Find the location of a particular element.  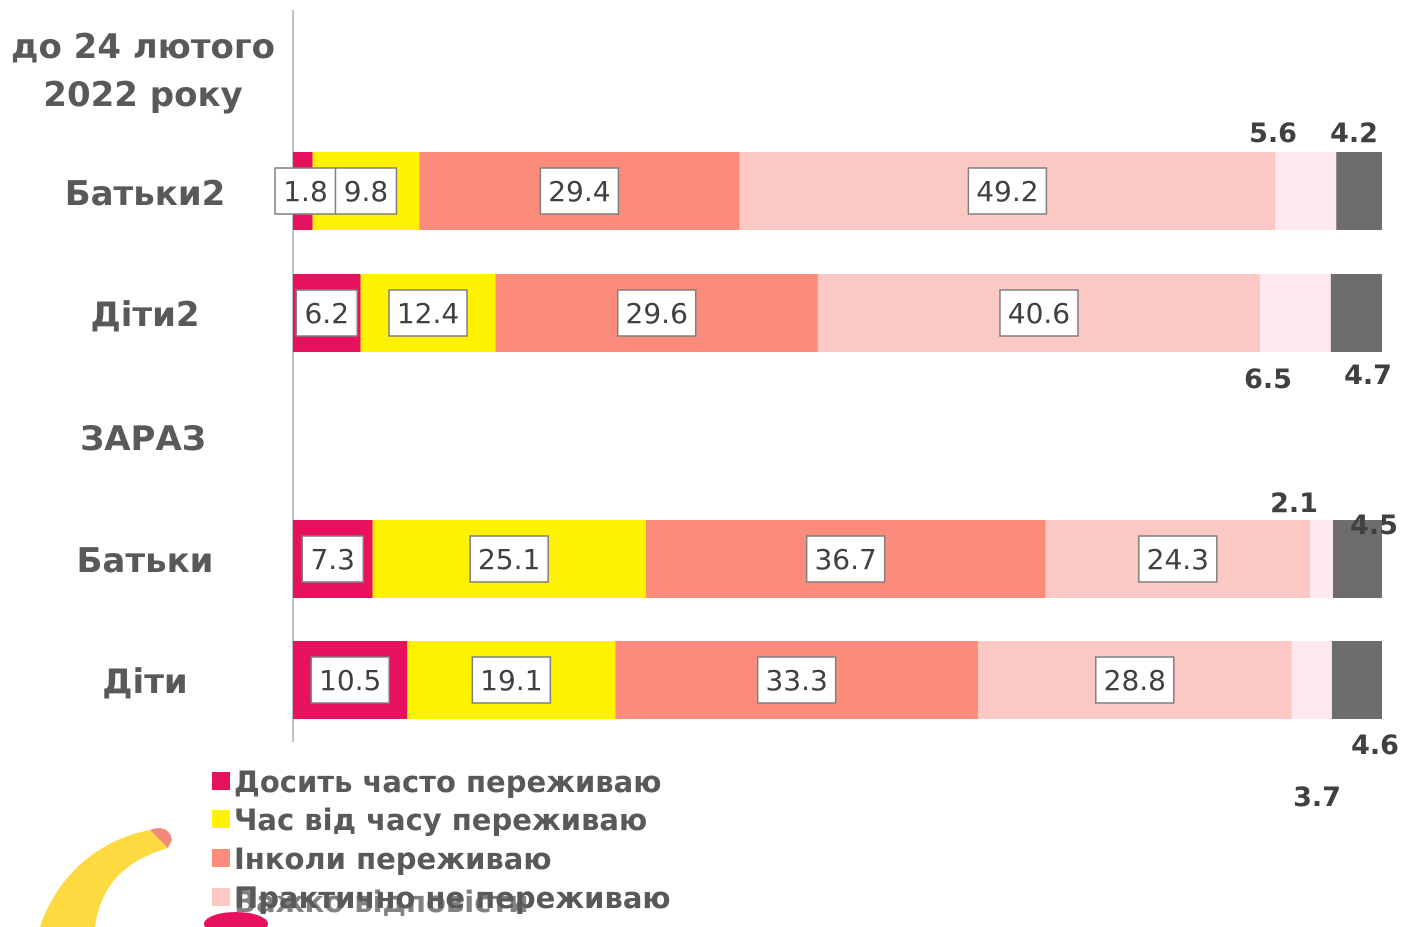

data-label: 10.5 is located at coordinates (350, 680).